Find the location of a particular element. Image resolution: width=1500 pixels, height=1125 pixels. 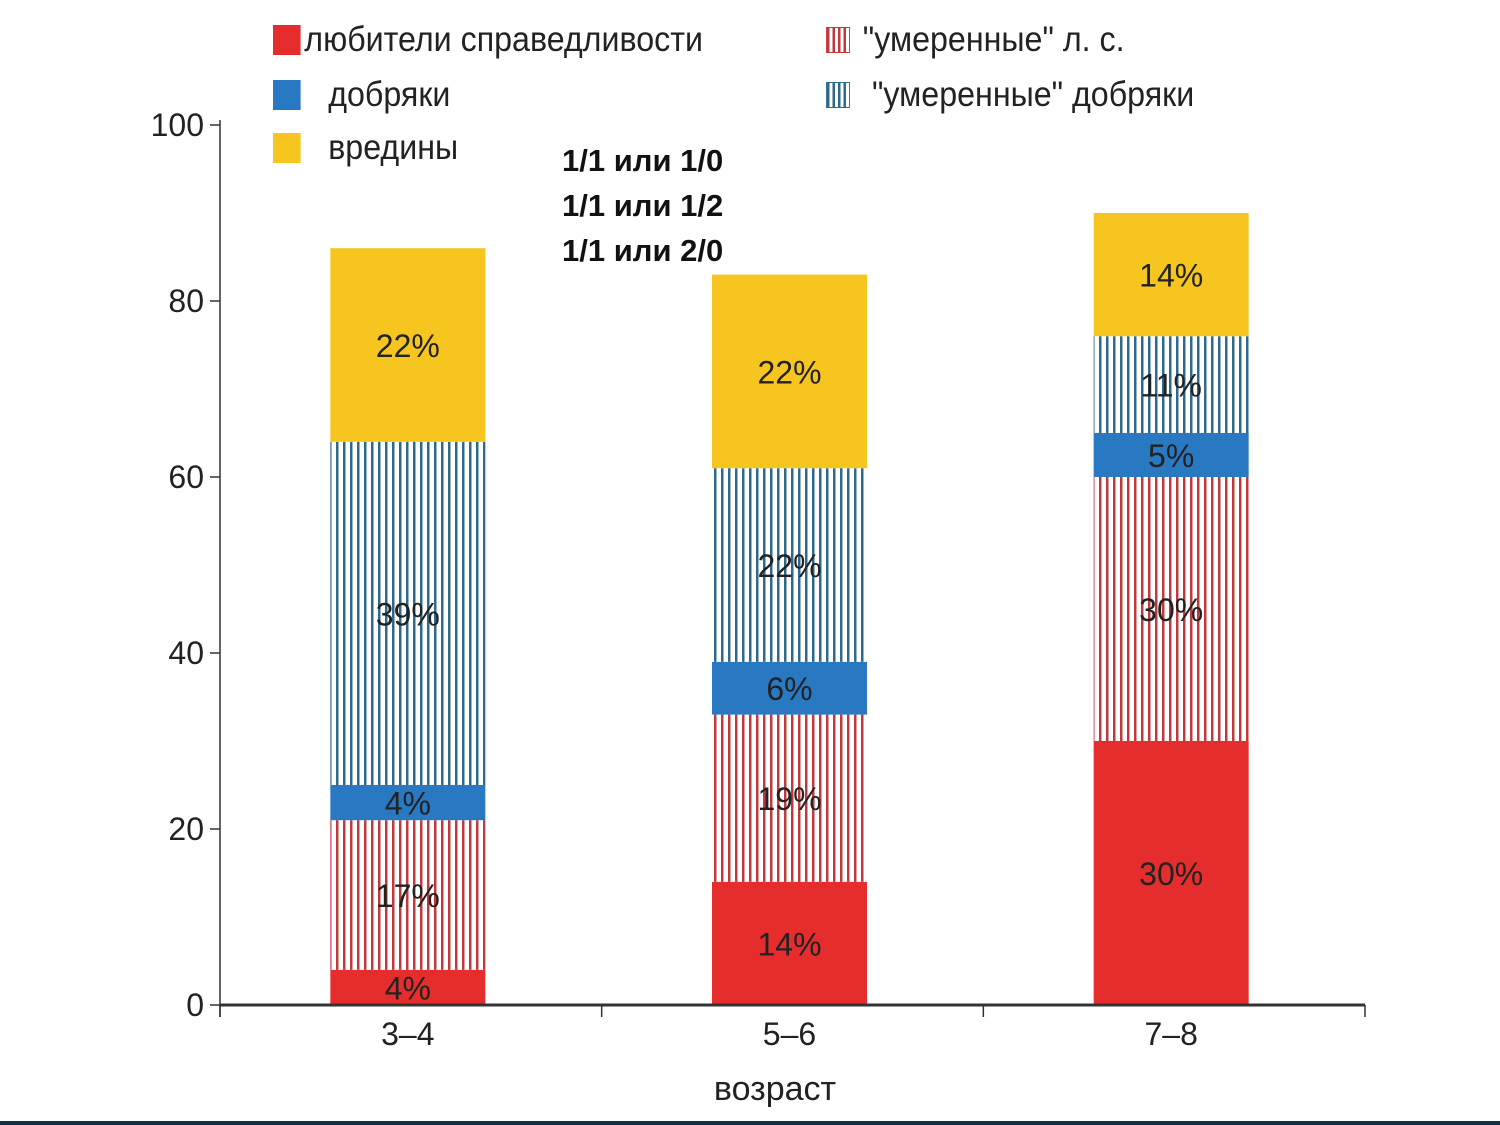

y-tick-label: 20 is located at coordinates (186, 829).